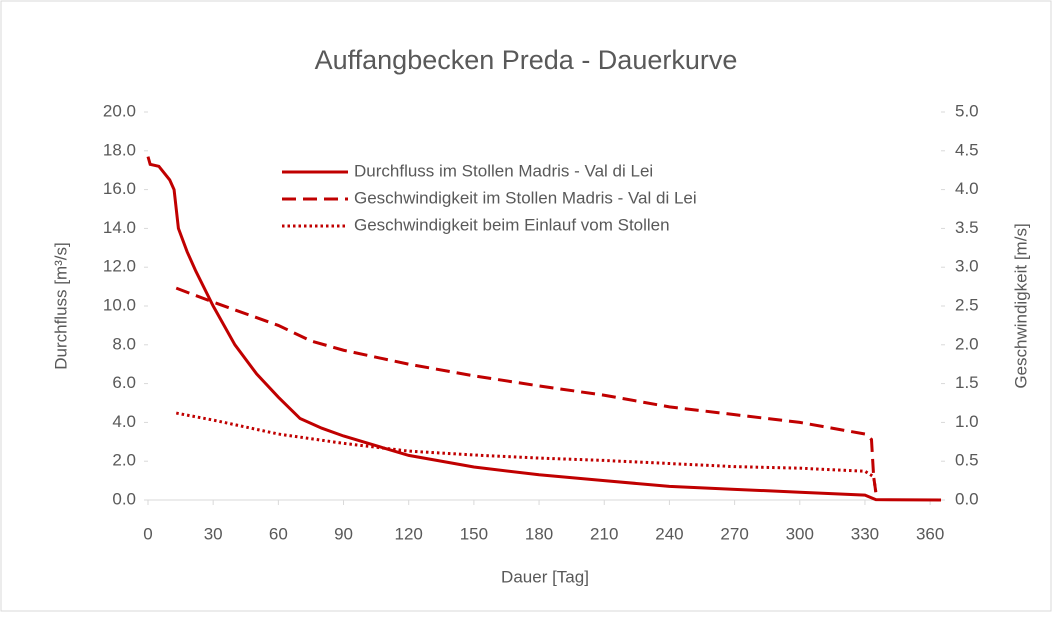 The image size is (1053, 618). Describe the element at coordinates (967, 460) in the screenshot. I see `y2-tick-label: 0.5` at that location.